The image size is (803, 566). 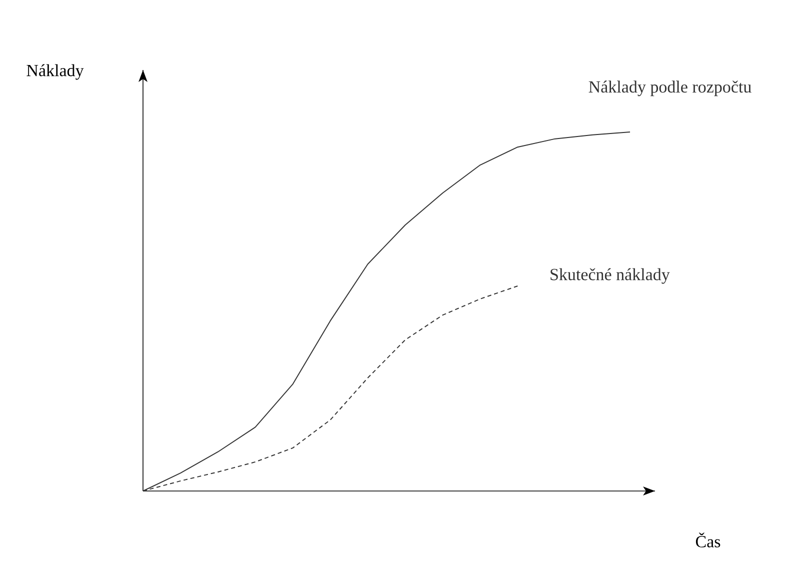 I want to click on x-axis-title: Čas, so click(x=708, y=540).